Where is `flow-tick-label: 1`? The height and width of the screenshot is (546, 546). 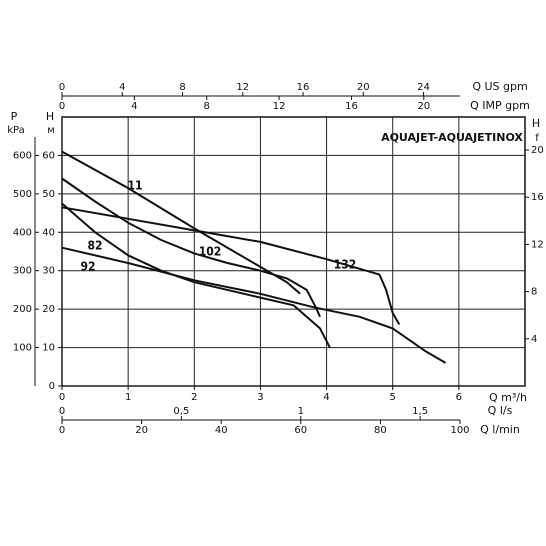
flow-tick-label: 1 is located at coordinates (301, 411).